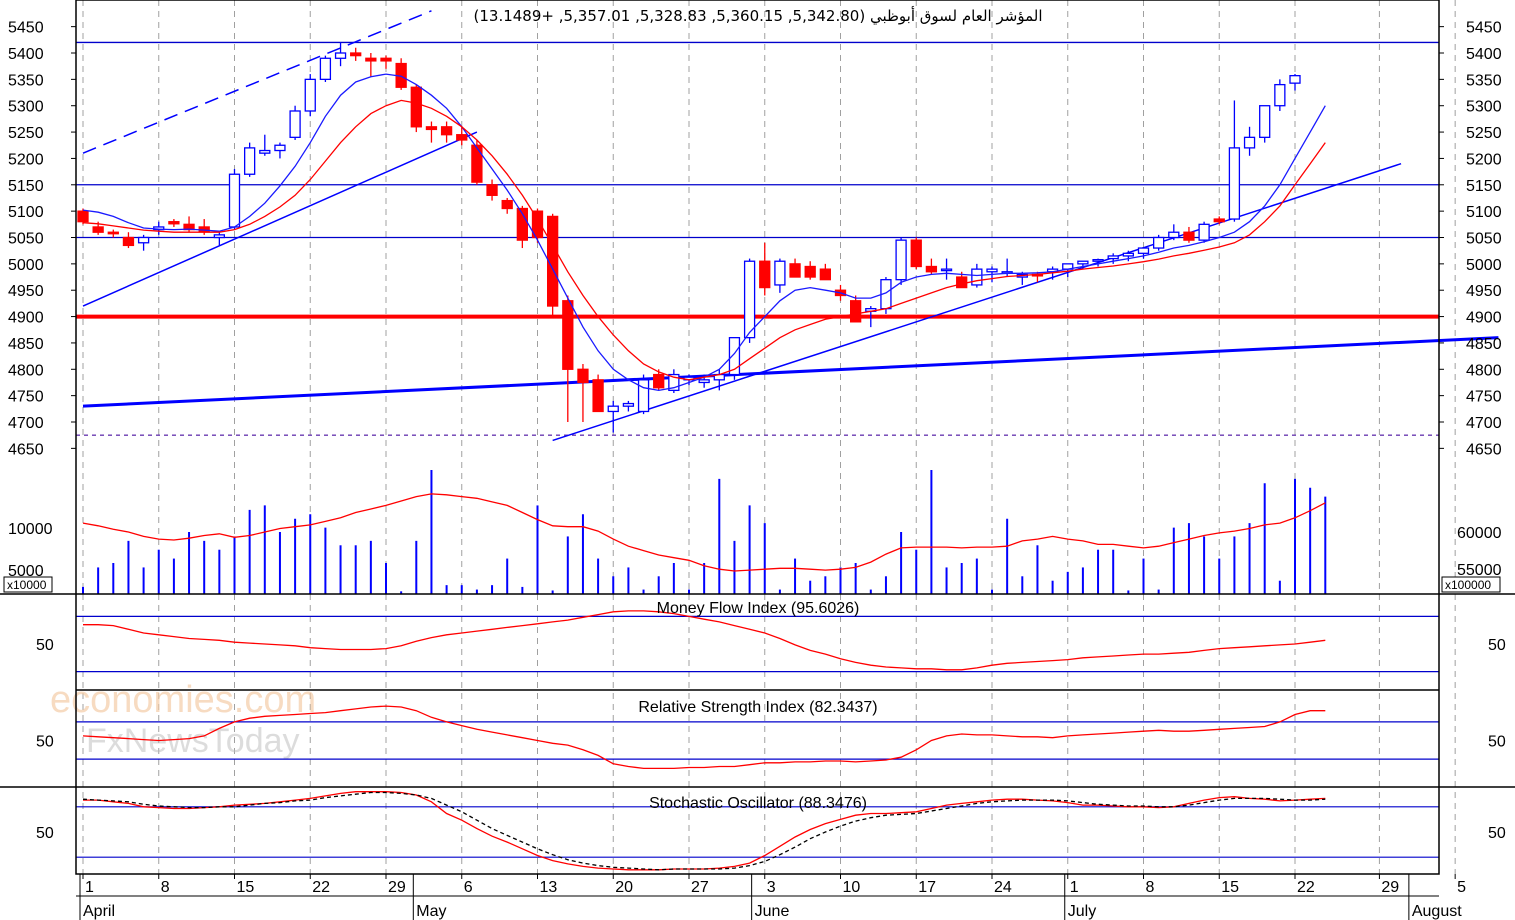 This screenshot has height=920, width=1515. Describe the element at coordinates (700, 887) in the screenshot. I see `x-tick-8: 27` at that location.